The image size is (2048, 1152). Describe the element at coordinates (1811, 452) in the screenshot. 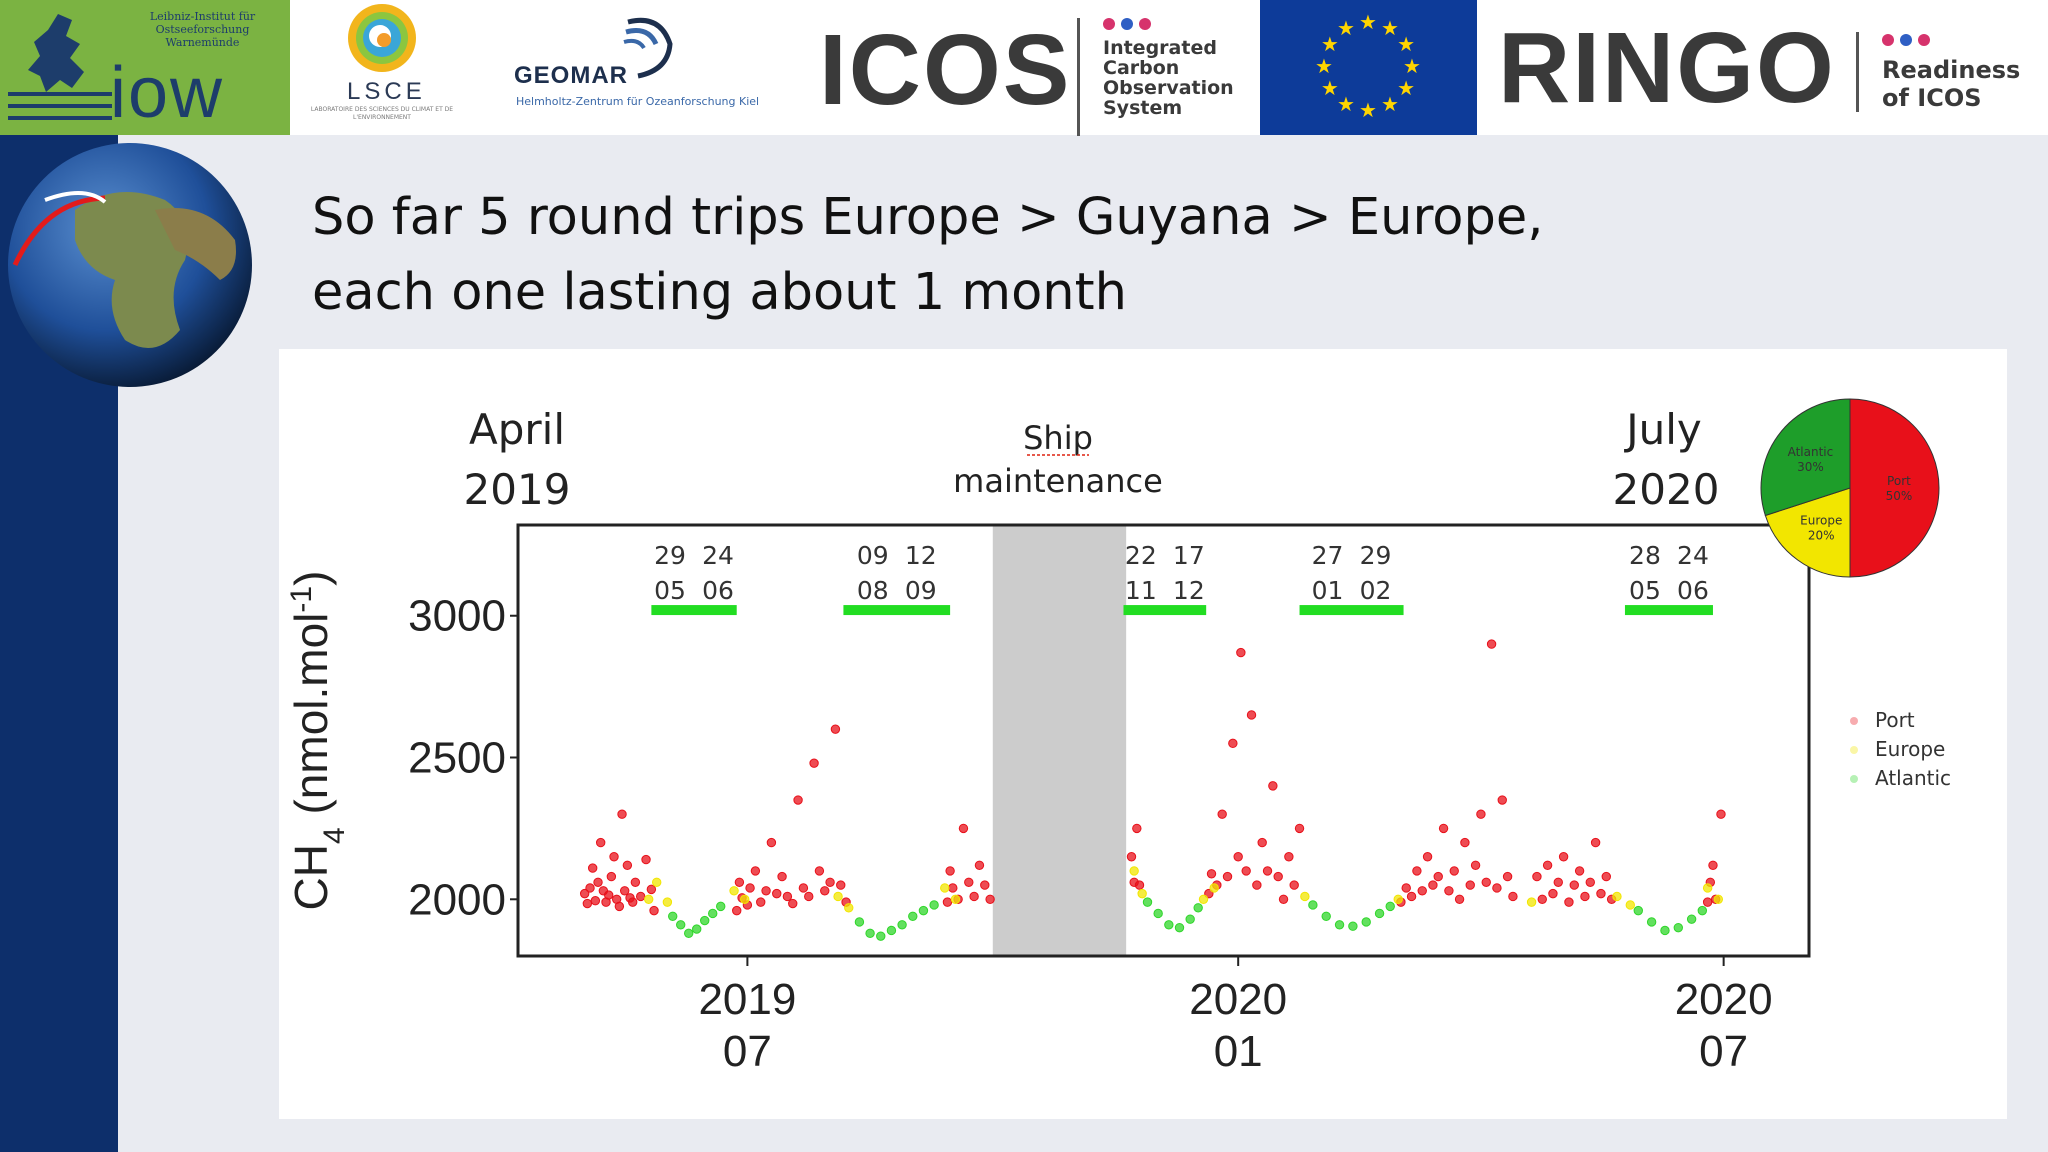

I see `pie-slice-label: Atlantic` at that location.